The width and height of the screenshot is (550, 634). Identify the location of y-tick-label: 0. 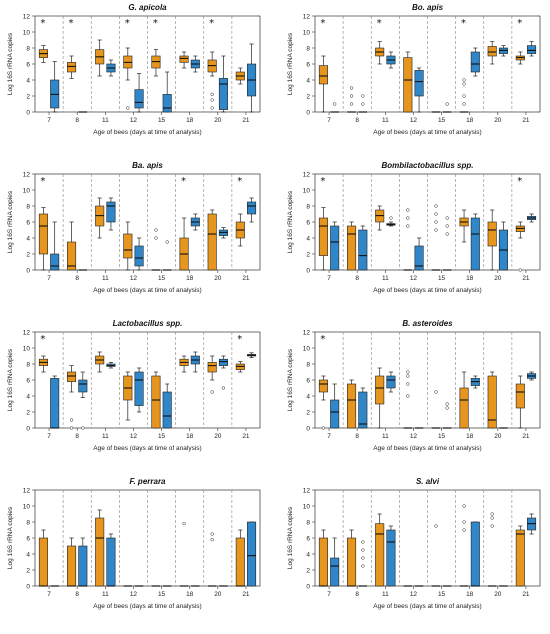
(308, 428).